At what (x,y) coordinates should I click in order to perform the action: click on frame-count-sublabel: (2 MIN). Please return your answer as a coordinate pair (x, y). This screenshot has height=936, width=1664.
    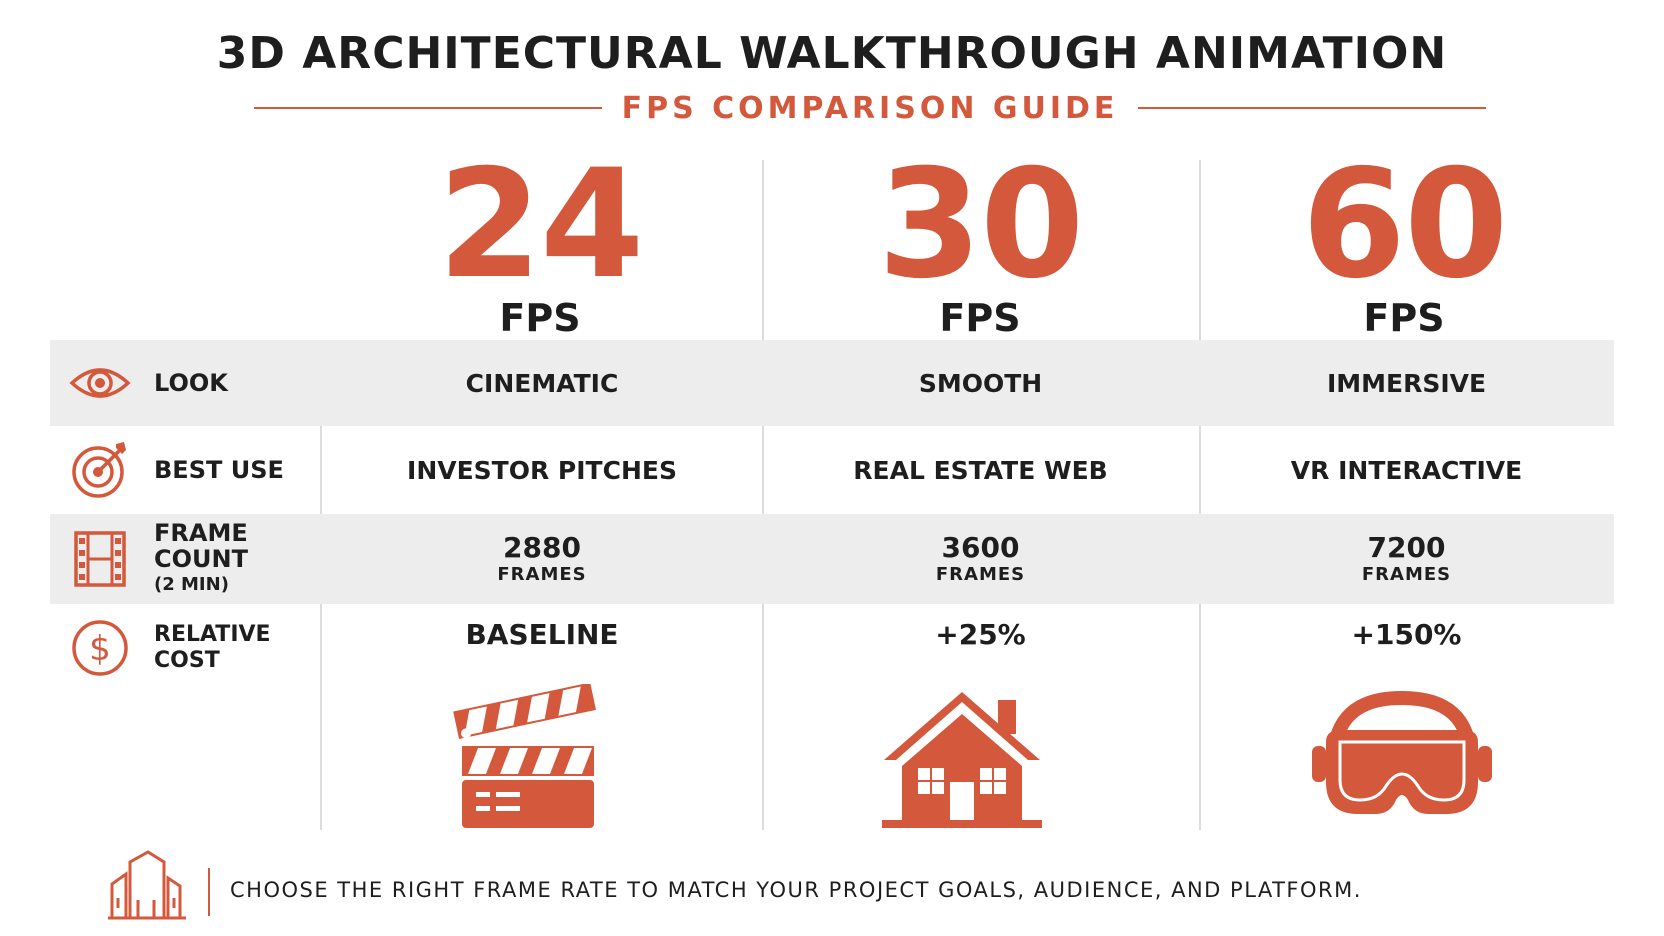
    Looking at the image, I should click on (191, 584).